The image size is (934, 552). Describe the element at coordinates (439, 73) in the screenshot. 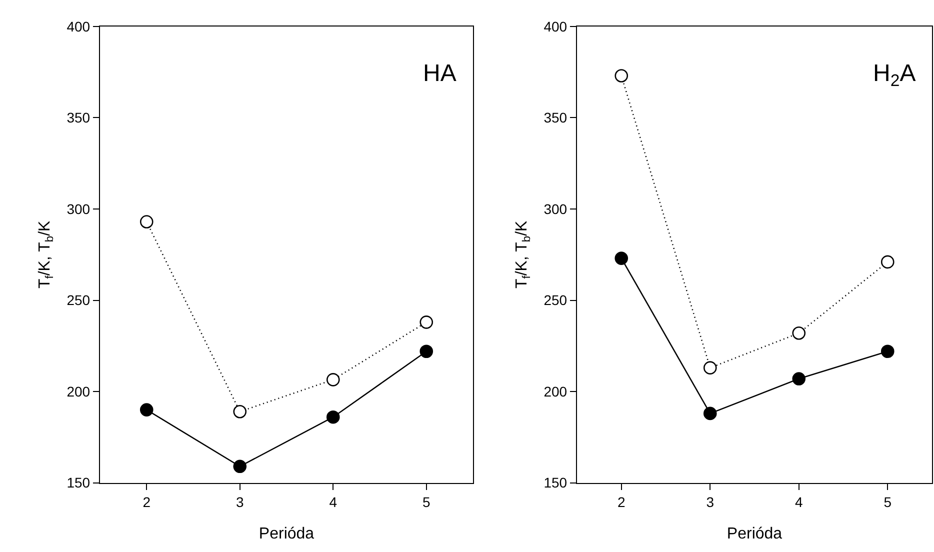

I see `text: HA` at that location.